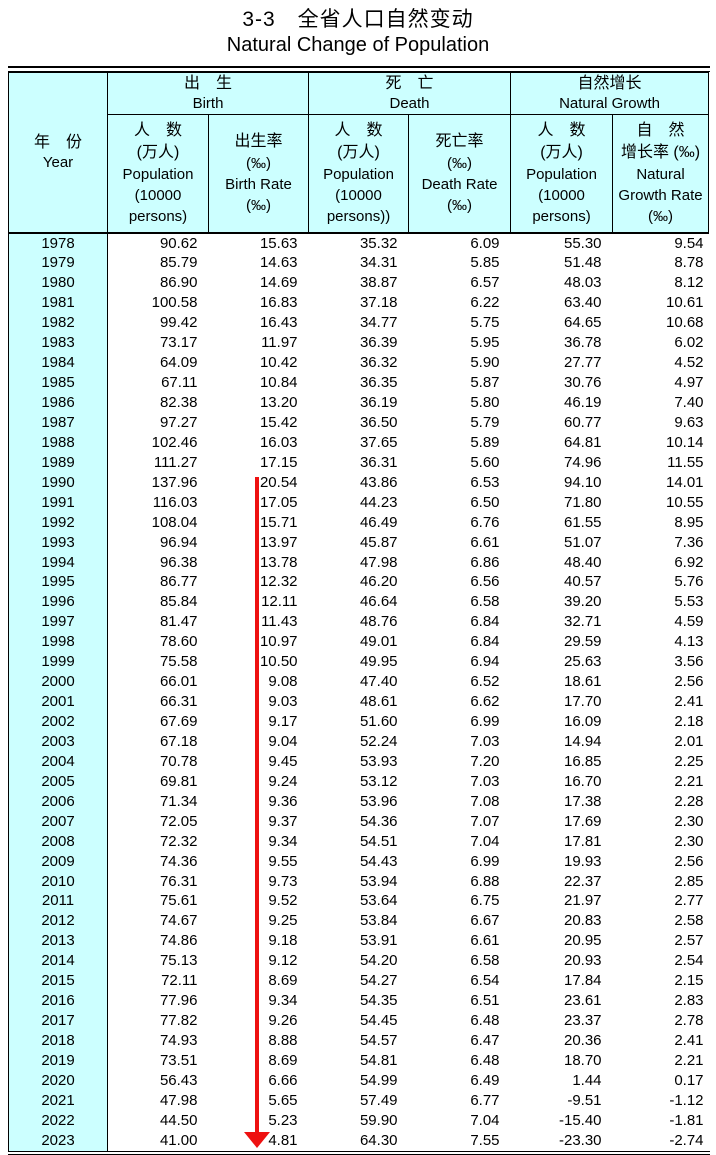 This screenshot has height=1155, width=716. Describe the element at coordinates (358, 1080) in the screenshot. I see `table-row: 2020 56.43 6.66 54.99 6.49 1.44 0.17` at that location.